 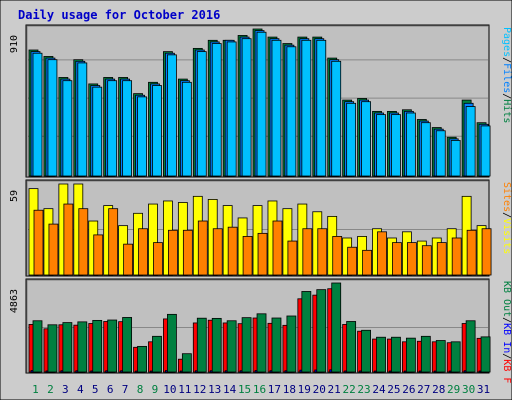 I want to click on x-tick-label: 29, so click(x=453, y=389).